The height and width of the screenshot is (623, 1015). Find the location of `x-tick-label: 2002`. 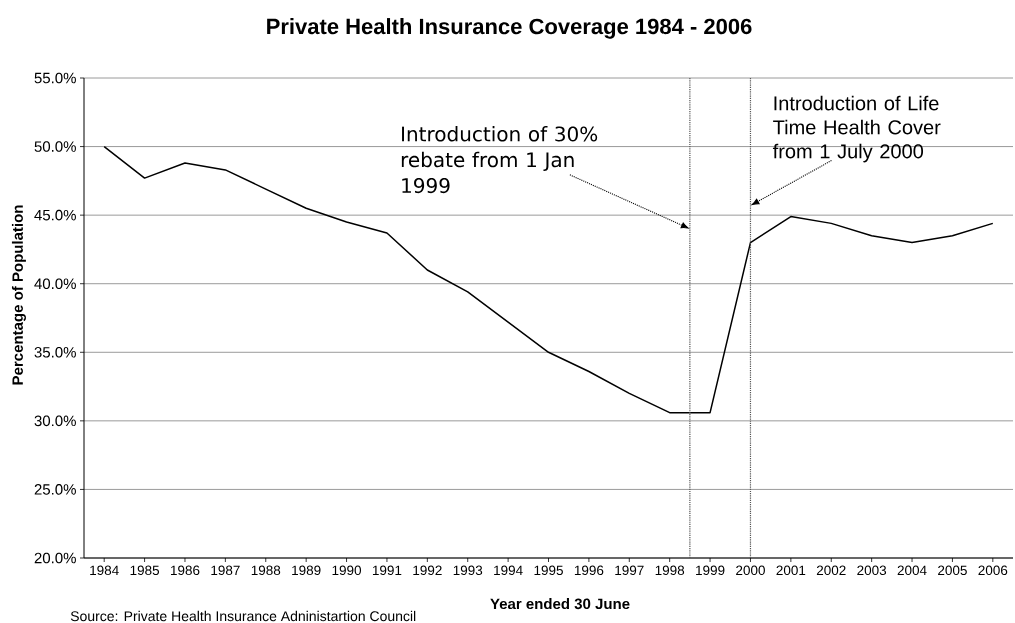

x-tick-label: 2002 is located at coordinates (831, 570).